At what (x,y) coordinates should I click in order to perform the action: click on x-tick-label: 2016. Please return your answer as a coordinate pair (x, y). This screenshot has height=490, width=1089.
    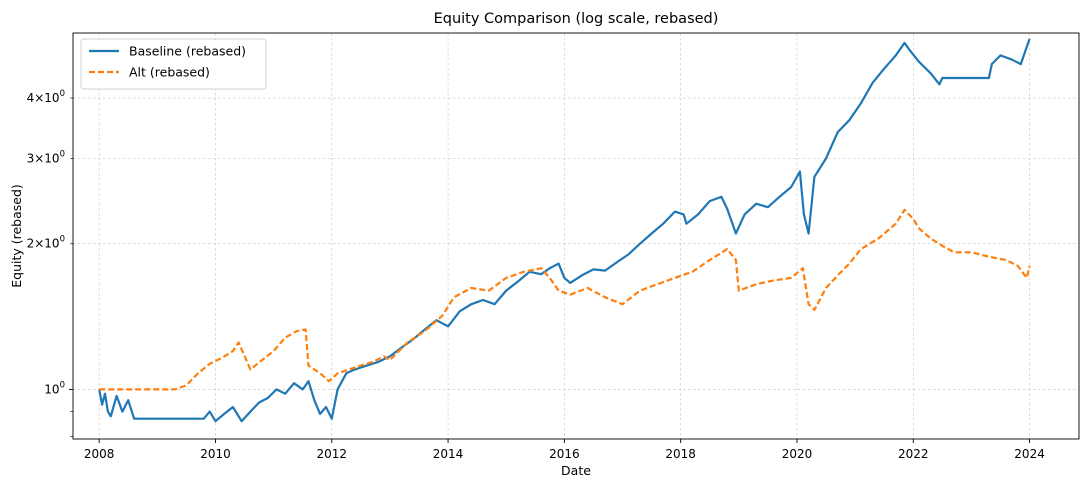
    Looking at the image, I should click on (564, 454).